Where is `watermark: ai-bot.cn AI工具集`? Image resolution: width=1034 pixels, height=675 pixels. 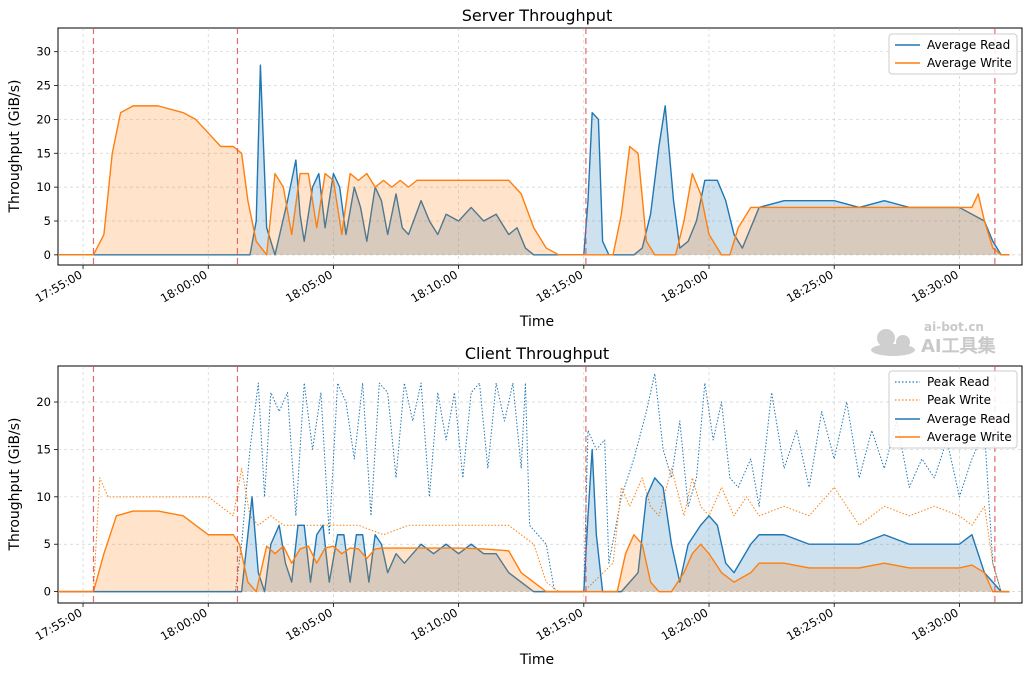 watermark: ai-bot.cn AI工具集 is located at coordinates (934, 338).